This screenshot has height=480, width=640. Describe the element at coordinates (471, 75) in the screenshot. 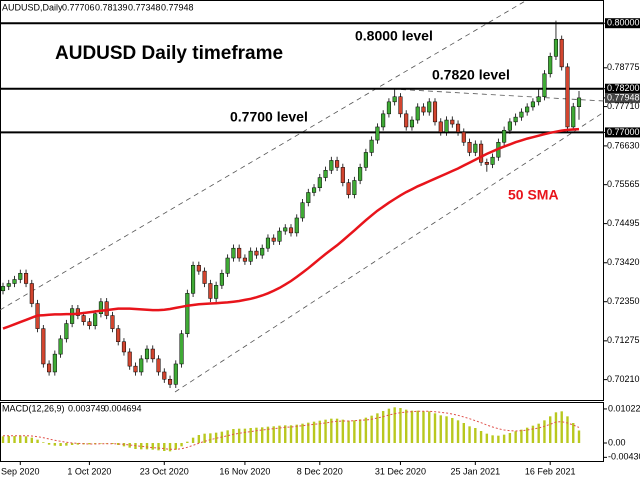

I see `level-label: 0.7820 level` at that location.